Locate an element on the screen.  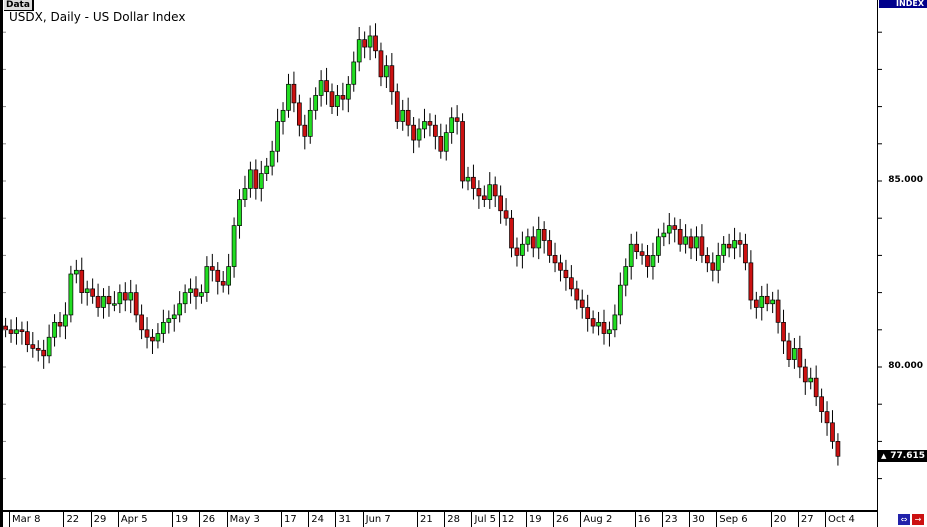
price-axis: INDEX 85.000 80.000 ▲ 77.615 is located at coordinates (902, 263).